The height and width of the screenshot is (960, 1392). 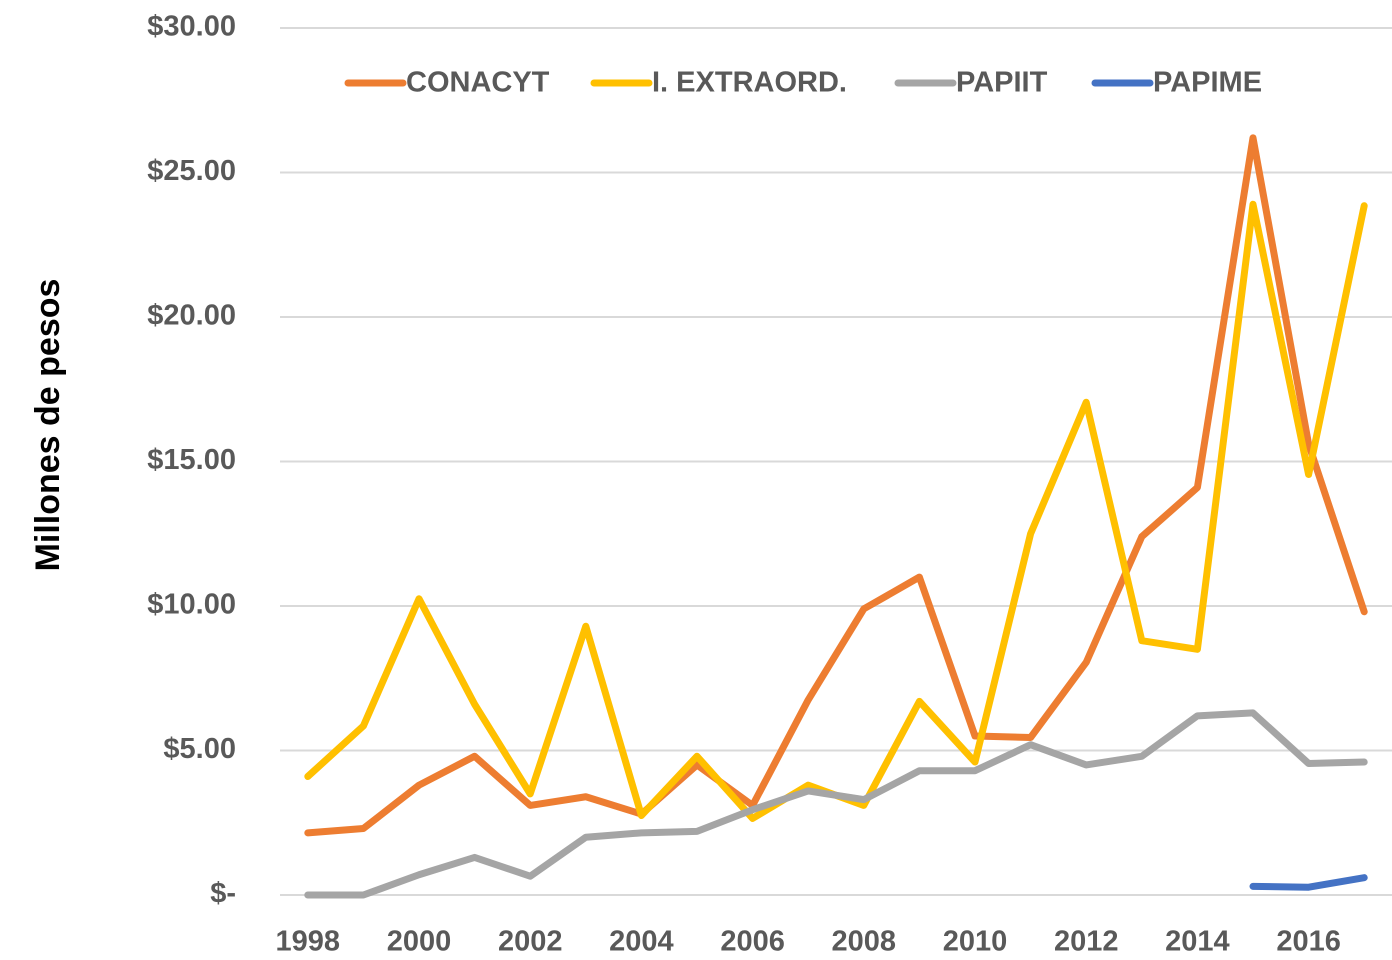 I want to click on y-tick-label: $30.00, so click(x=191, y=27).